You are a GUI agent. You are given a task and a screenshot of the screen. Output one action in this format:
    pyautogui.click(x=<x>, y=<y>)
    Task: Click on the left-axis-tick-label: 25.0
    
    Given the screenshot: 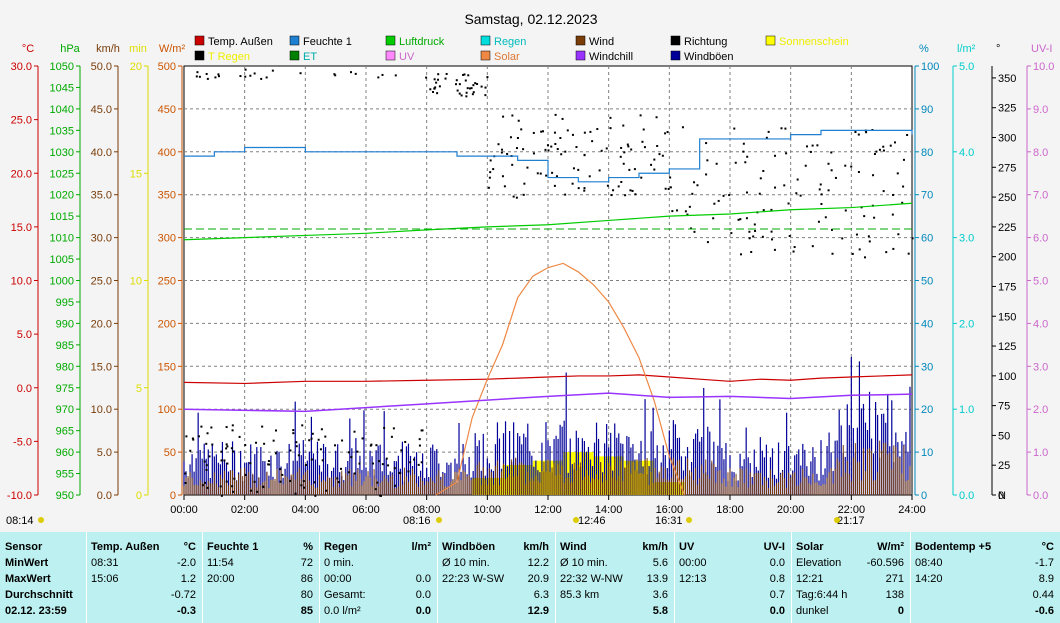 What is the action you would take?
    pyautogui.click(x=21, y=121)
    